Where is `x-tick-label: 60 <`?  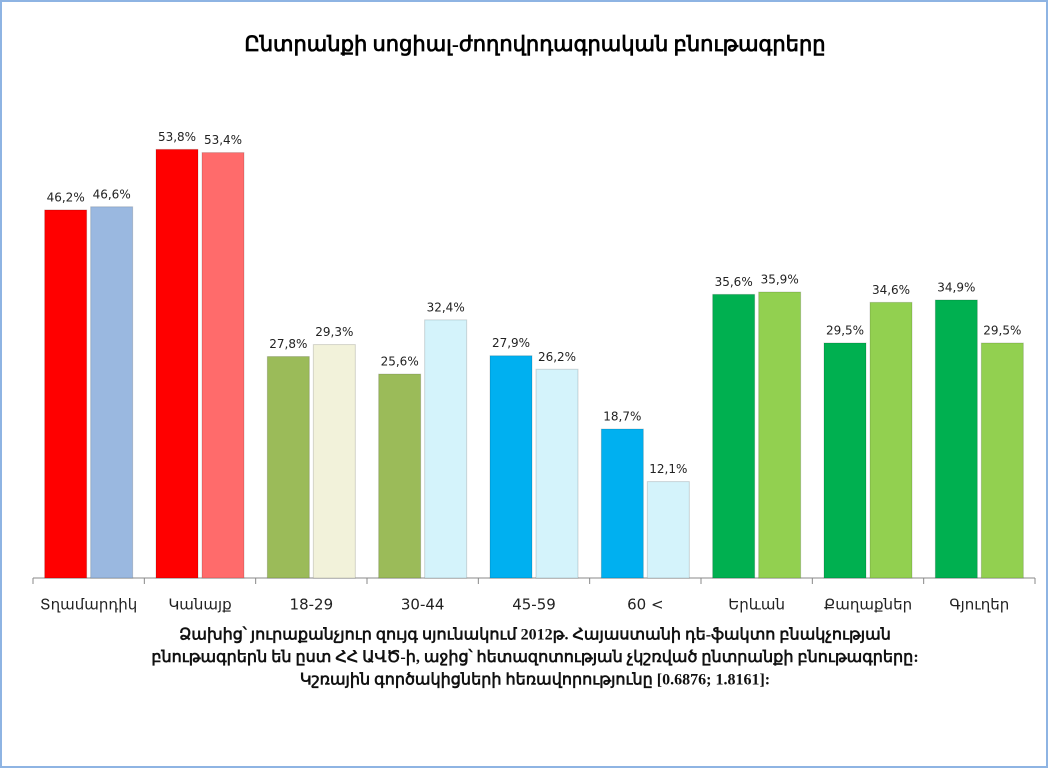 x-tick-label: 60 < is located at coordinates (645, 605).